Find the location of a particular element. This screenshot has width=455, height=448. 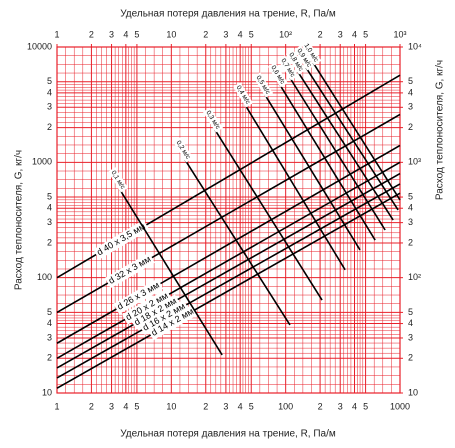

y2-tick-label: 10 is located at coordinates (413, 392).